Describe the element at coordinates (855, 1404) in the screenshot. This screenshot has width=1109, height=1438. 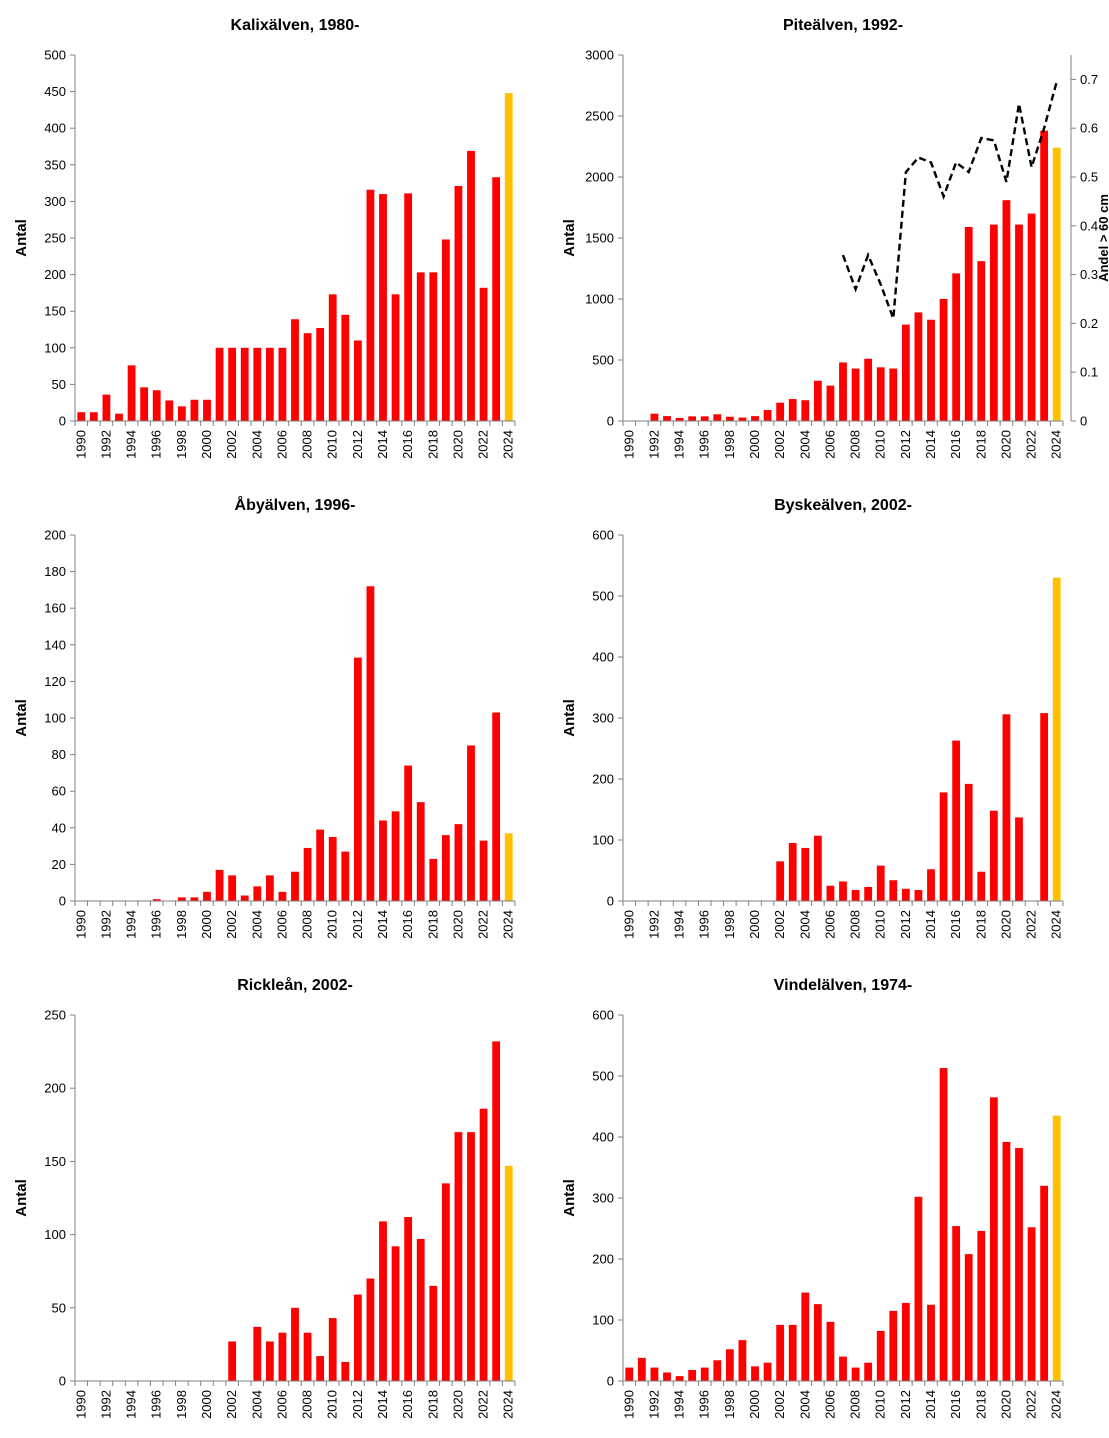
I see `x-tick-label: 2008` at that location.